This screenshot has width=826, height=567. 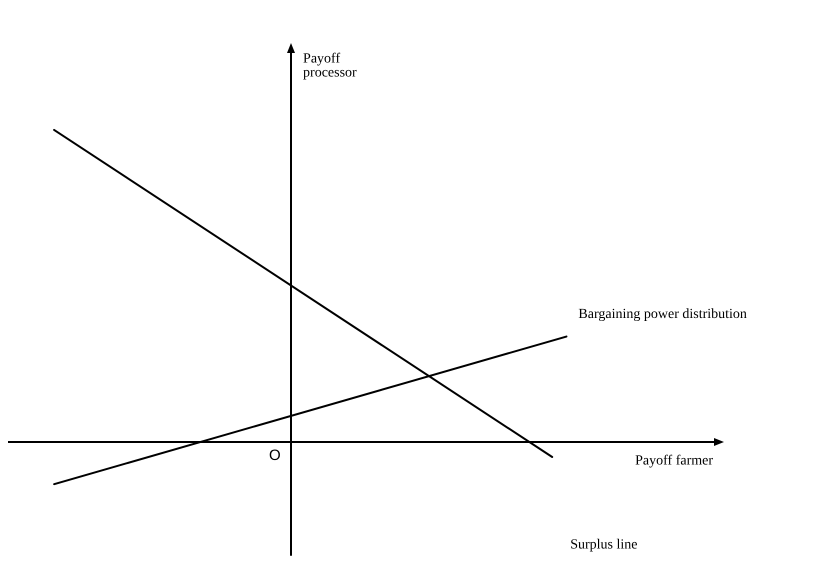 I want to click on x-axis-title: Payoff farmer, so click(x=674, y=461).